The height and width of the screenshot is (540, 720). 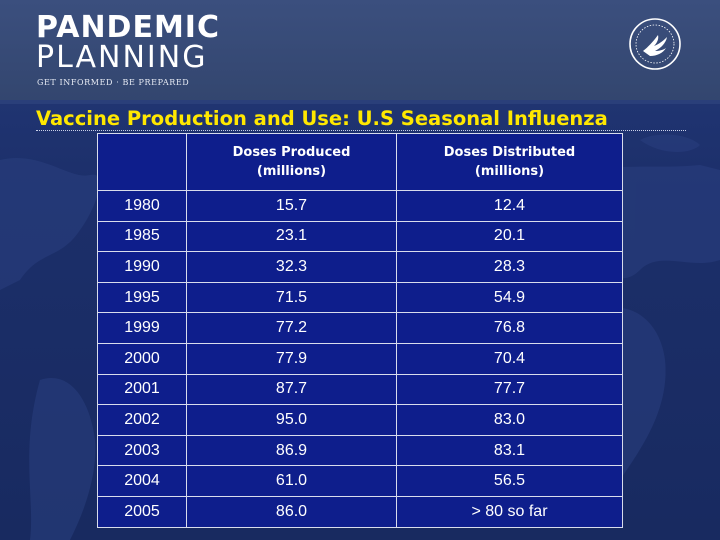 I want to click on cell-year: 2002, so click(x=142, y=420).